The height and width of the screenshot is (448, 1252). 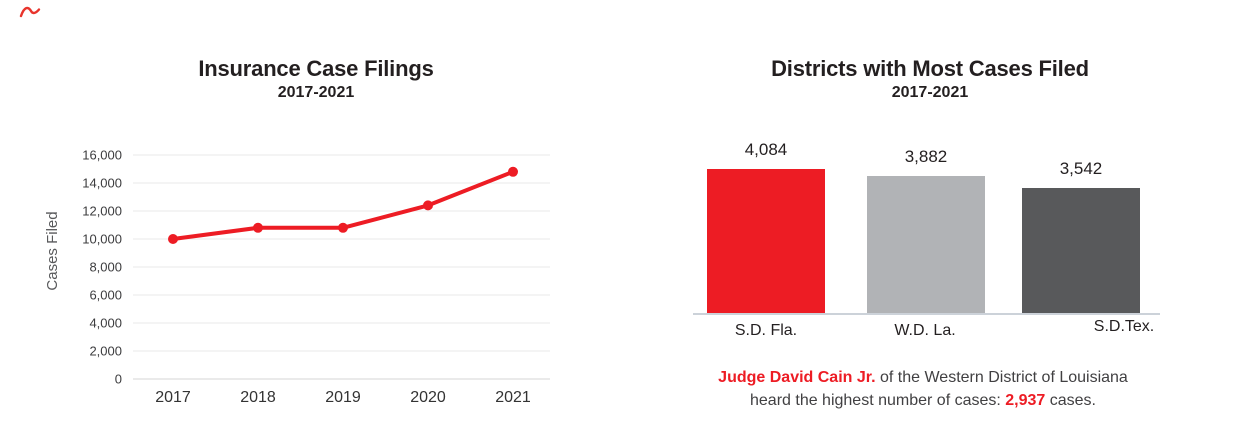 What do you see at coordinates (258, 227) in the screenshot?
I see `data-point-2018` at bounding box center [258, 227].